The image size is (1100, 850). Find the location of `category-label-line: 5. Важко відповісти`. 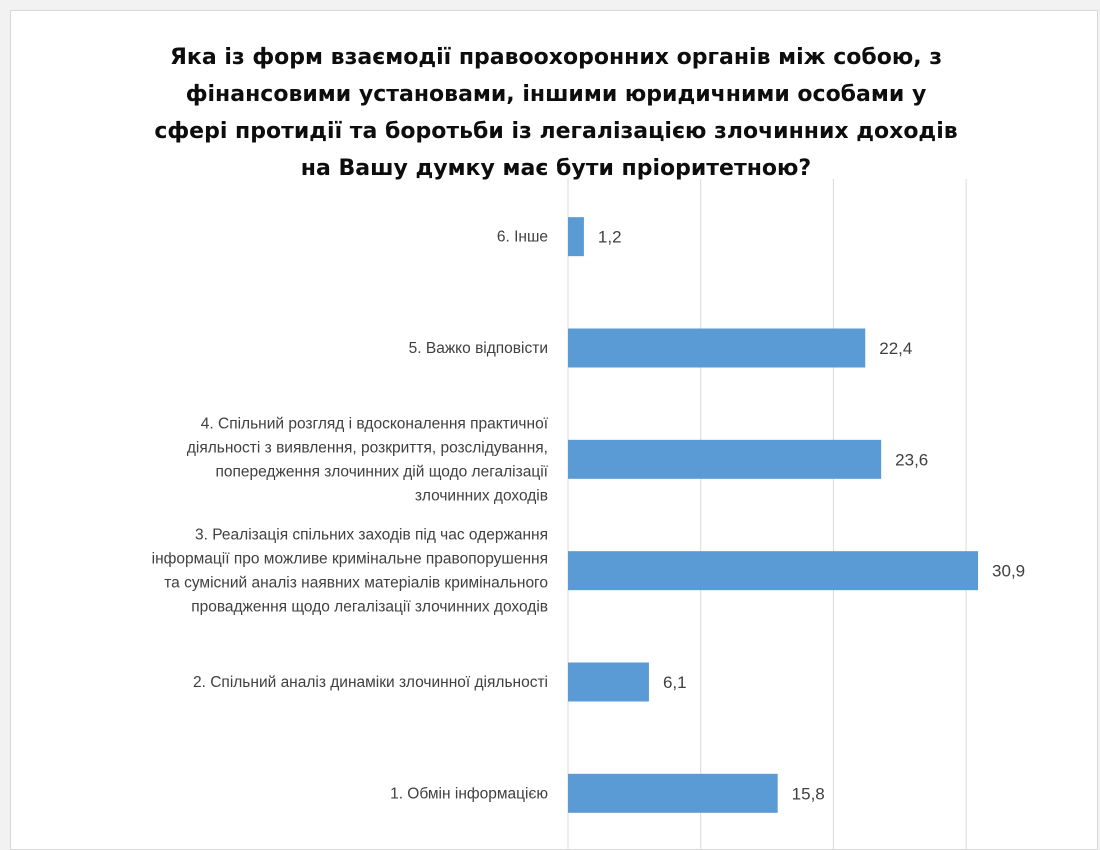

category-label-line: 5. Важко відповісти is located at coordinates (478, 348).